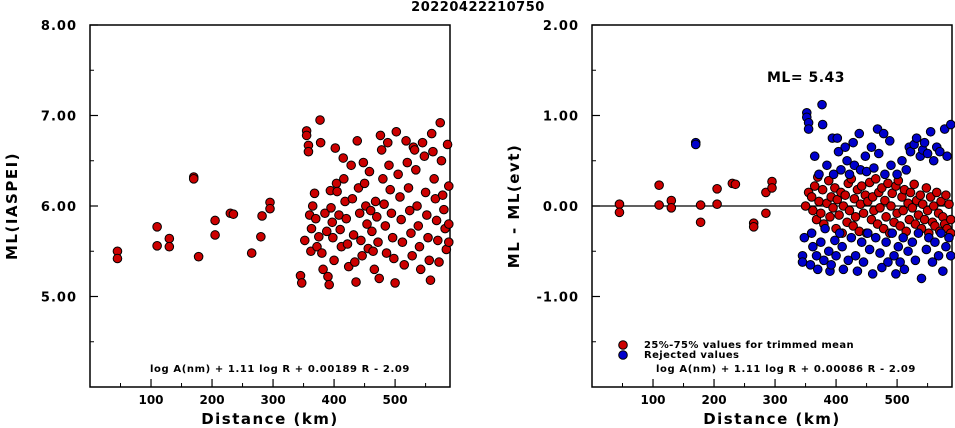  Describe the element at coordinates (334, 400) in the screenshot. I see `left-x-tick-label: 400` at that location.